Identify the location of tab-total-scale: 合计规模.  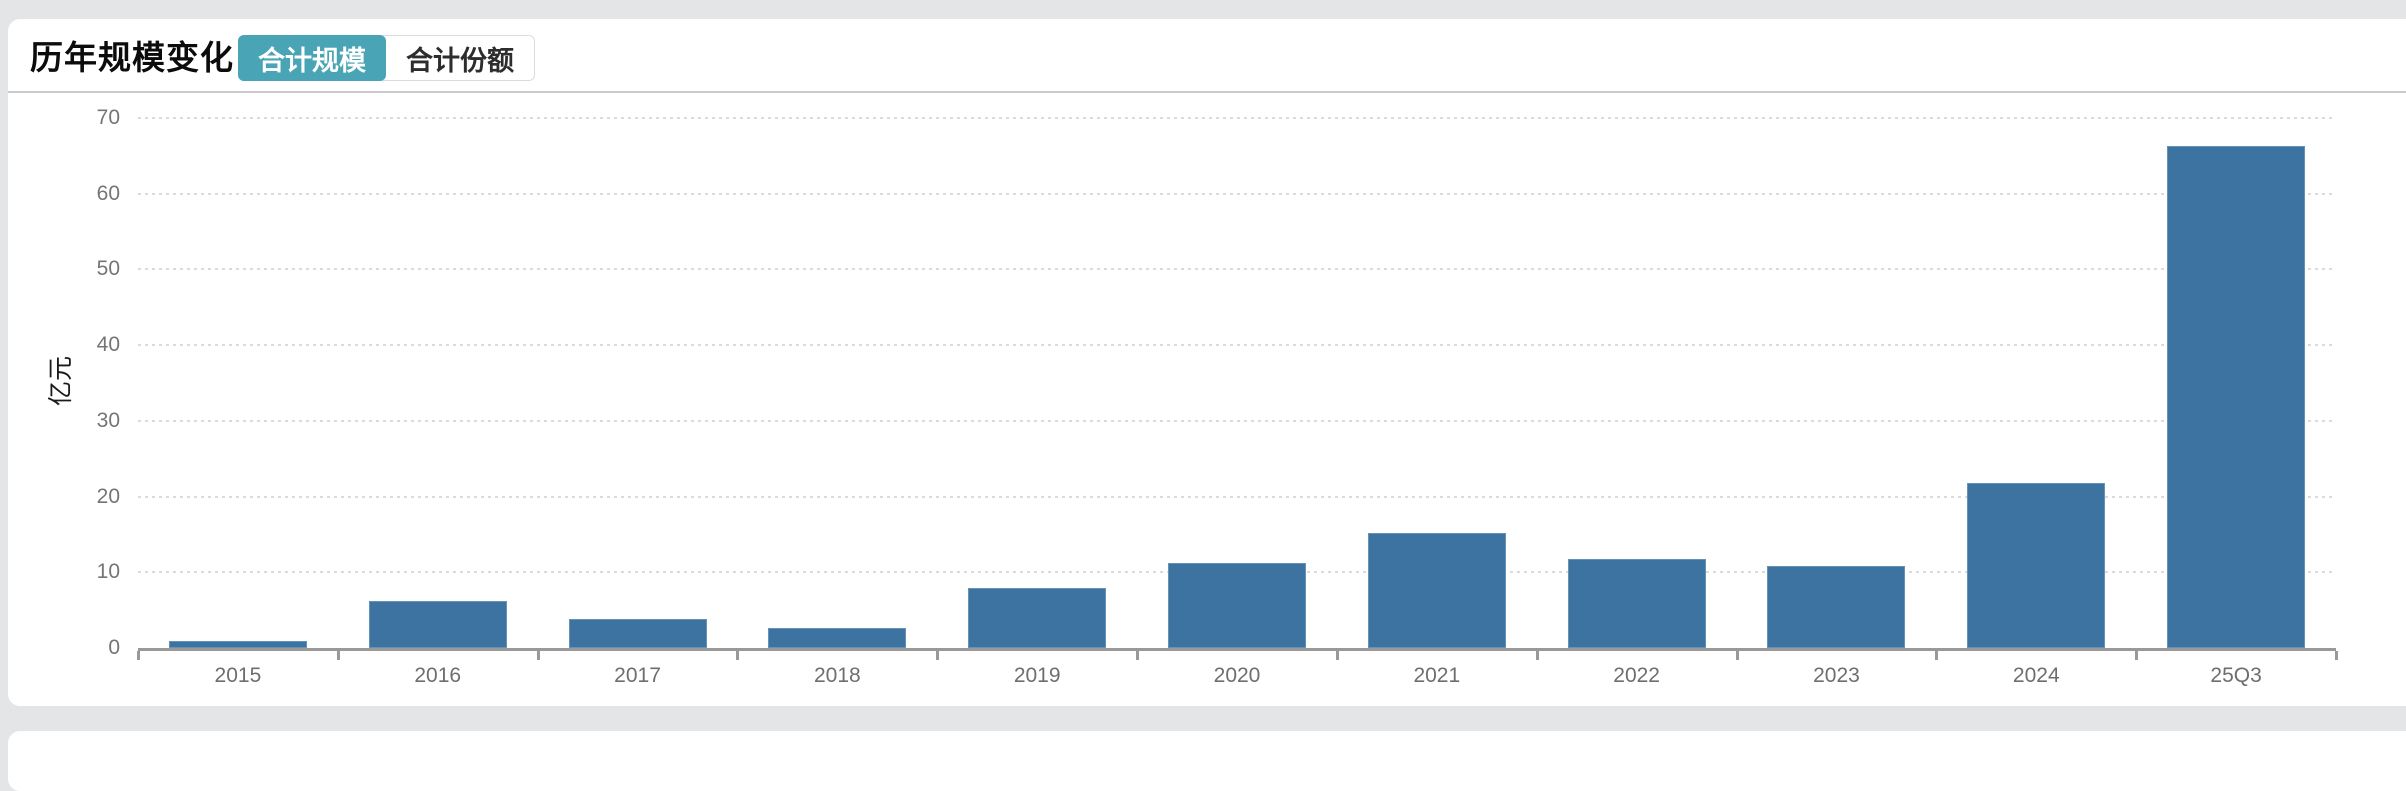
(312, 58).